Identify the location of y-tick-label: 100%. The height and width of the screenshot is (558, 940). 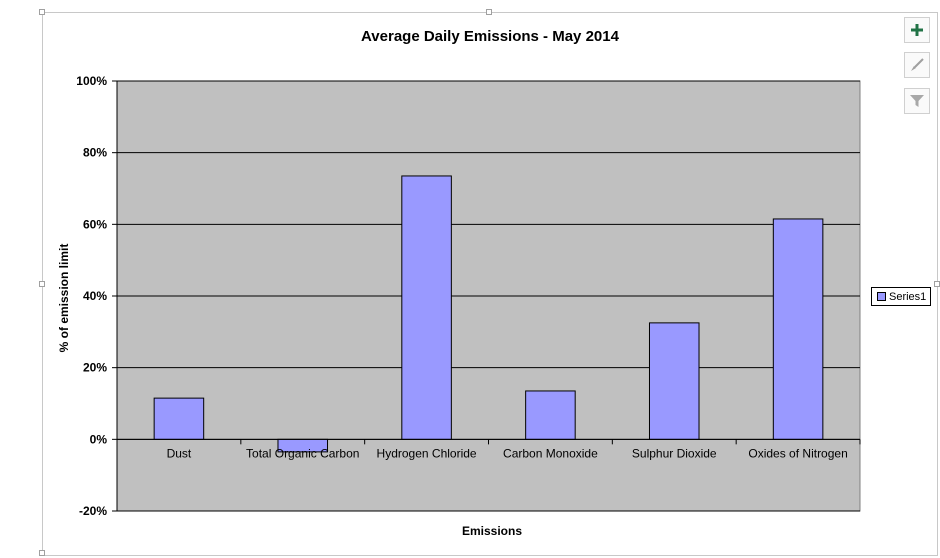
(91, 81).